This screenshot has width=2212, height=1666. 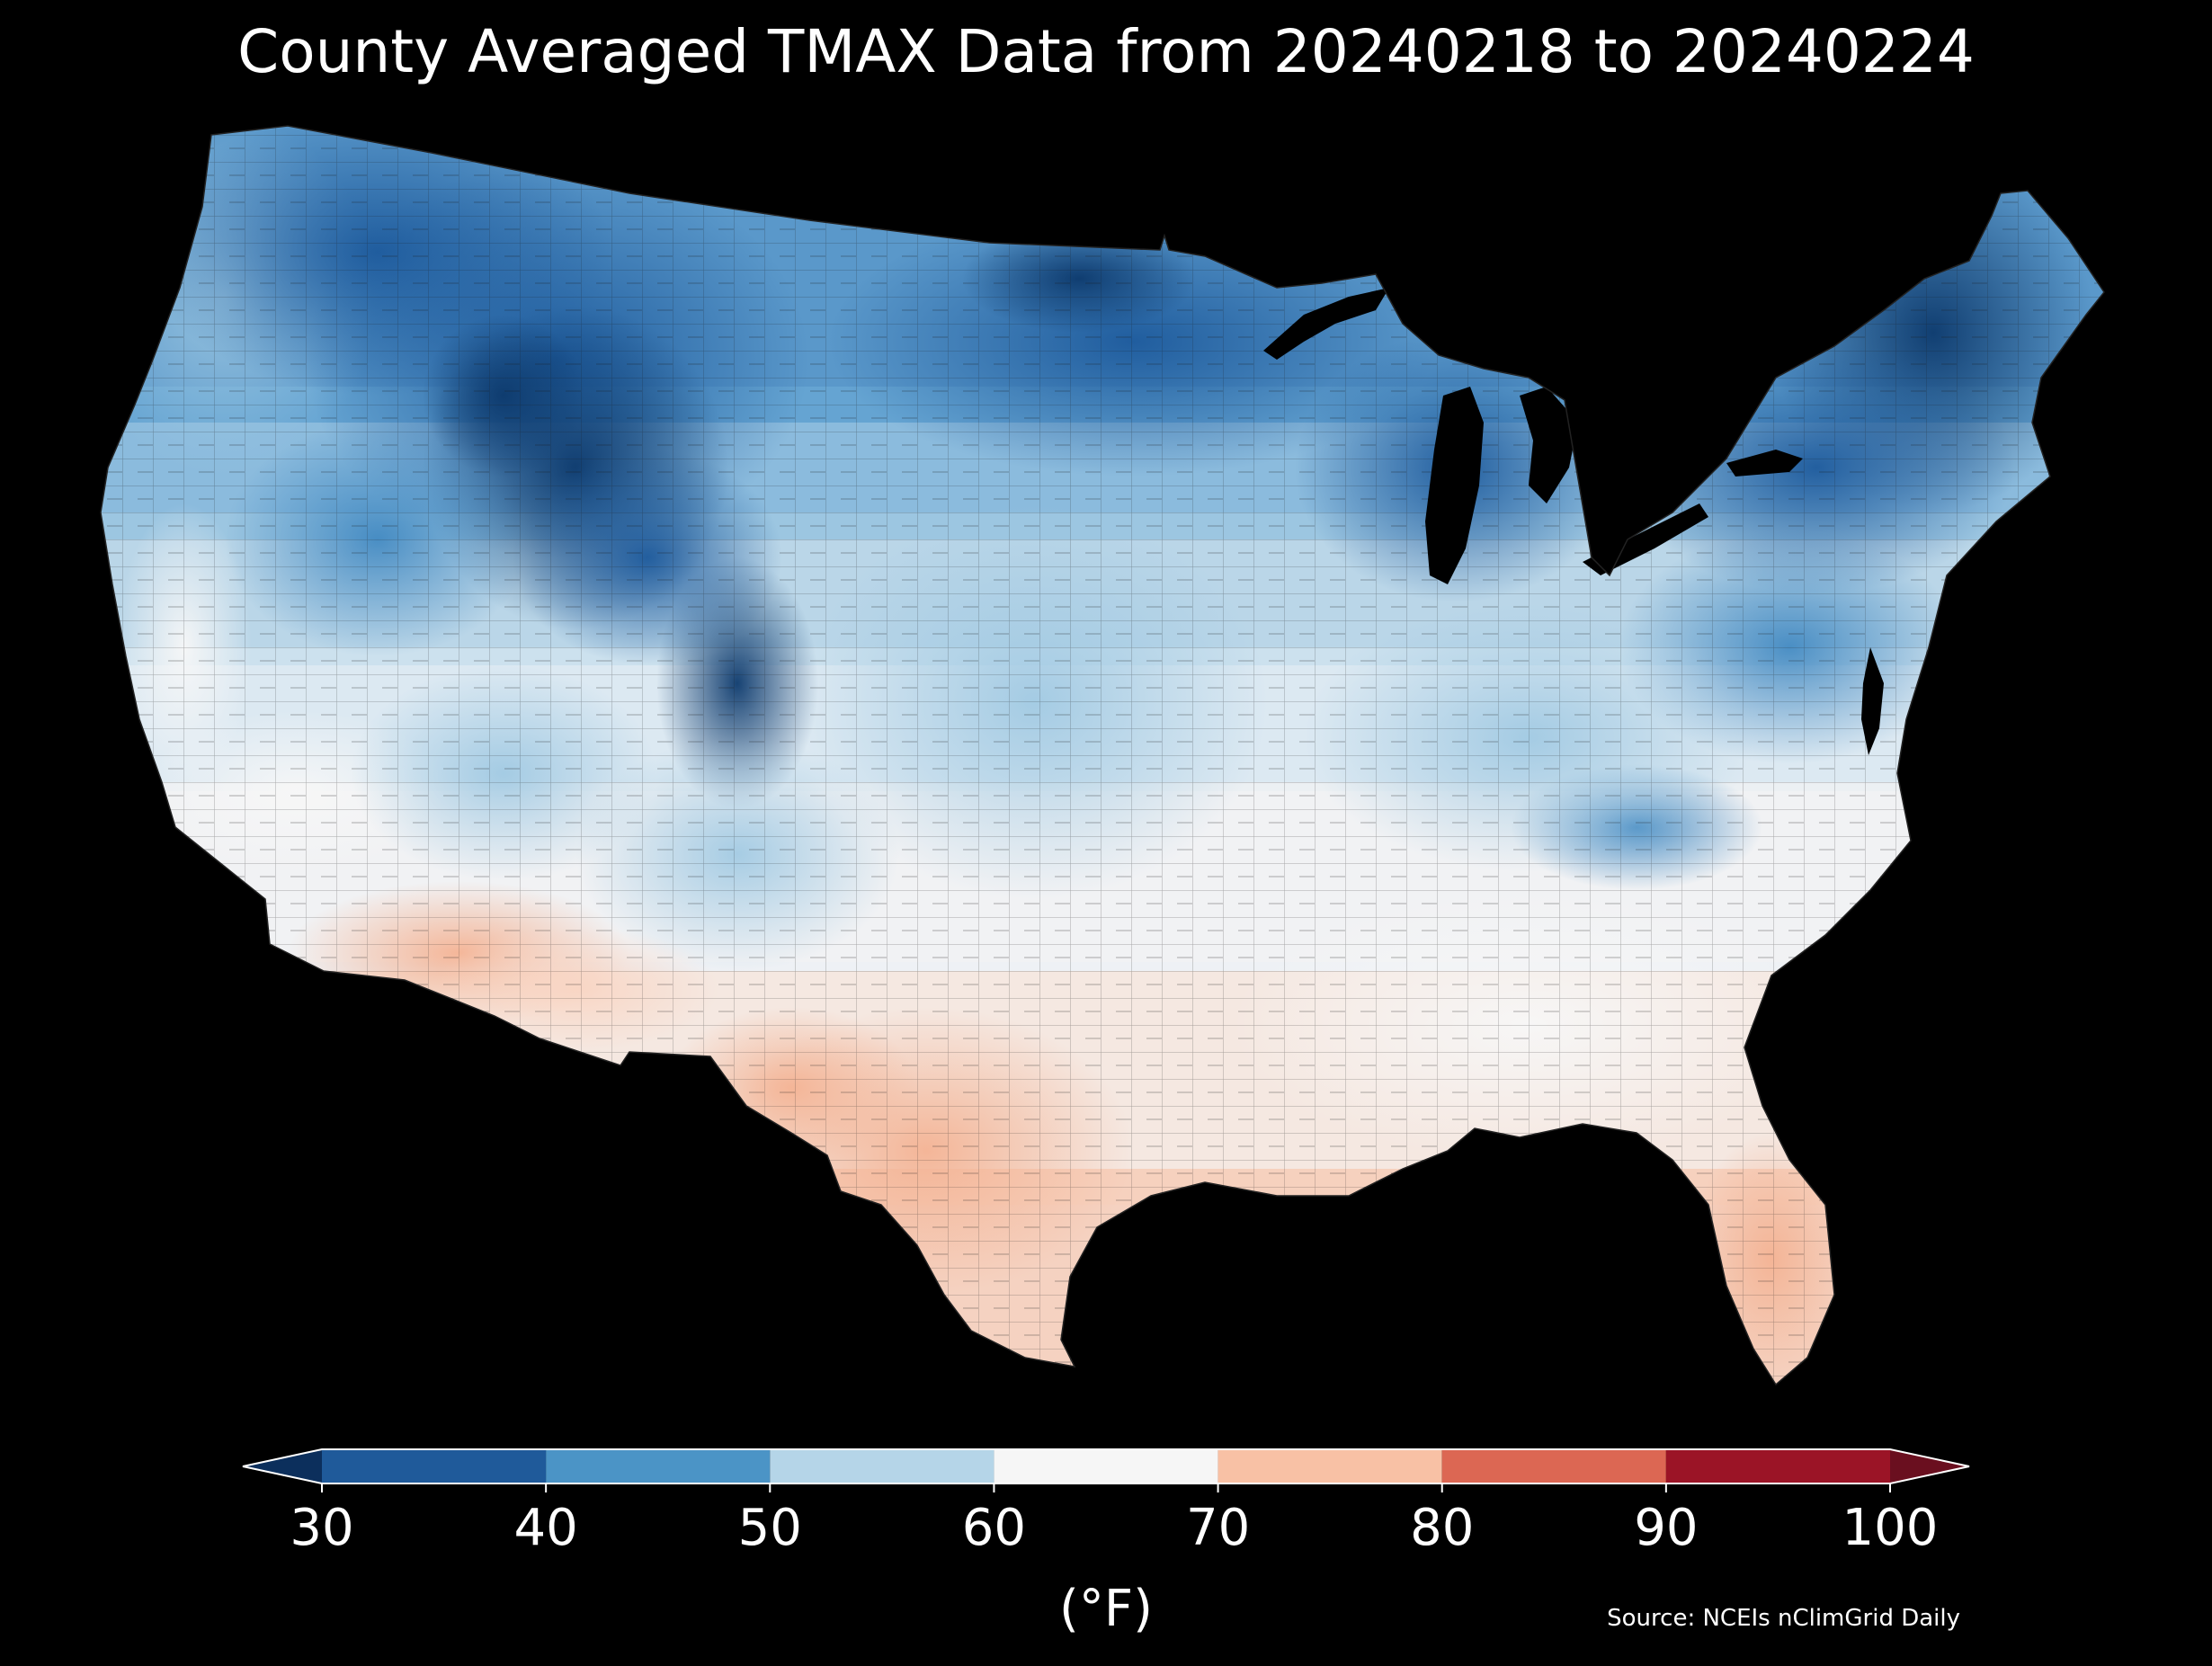 I want to click on colorbar-tick-label: 70, so click(x=1218, y=1528).